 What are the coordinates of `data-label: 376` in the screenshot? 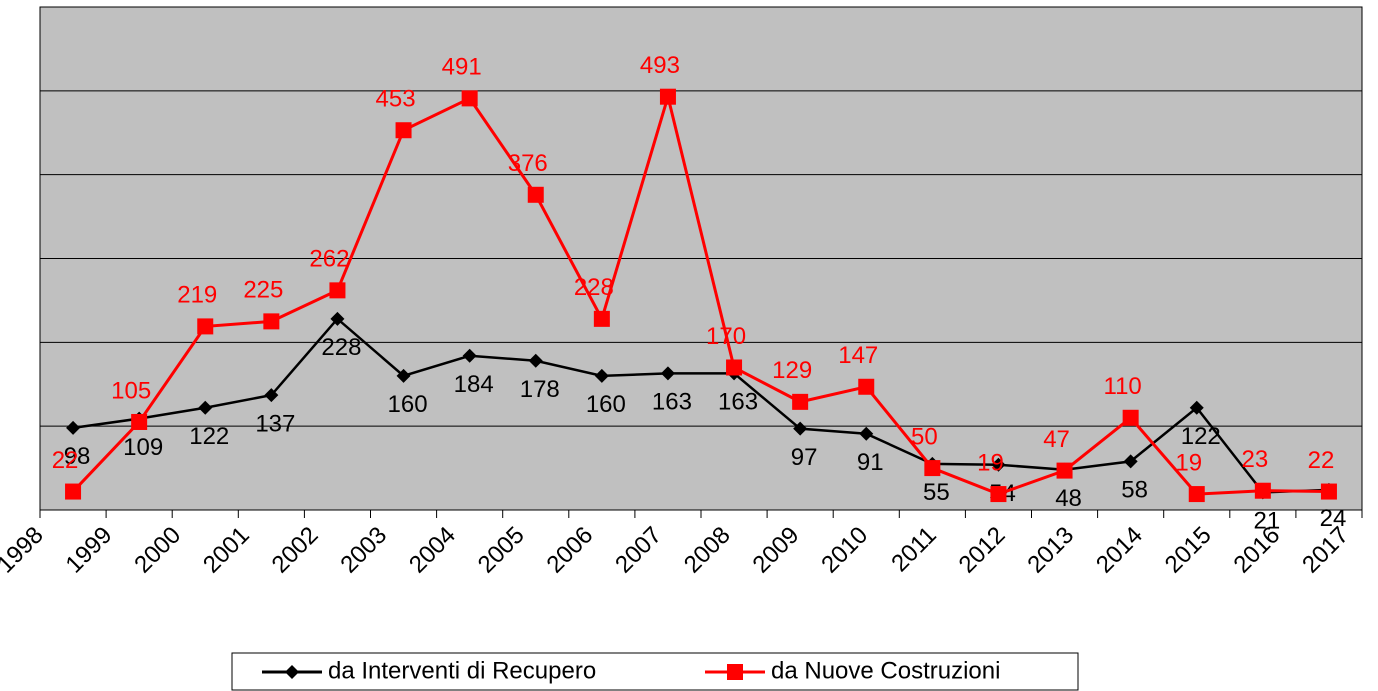 It's located at (528, 163).